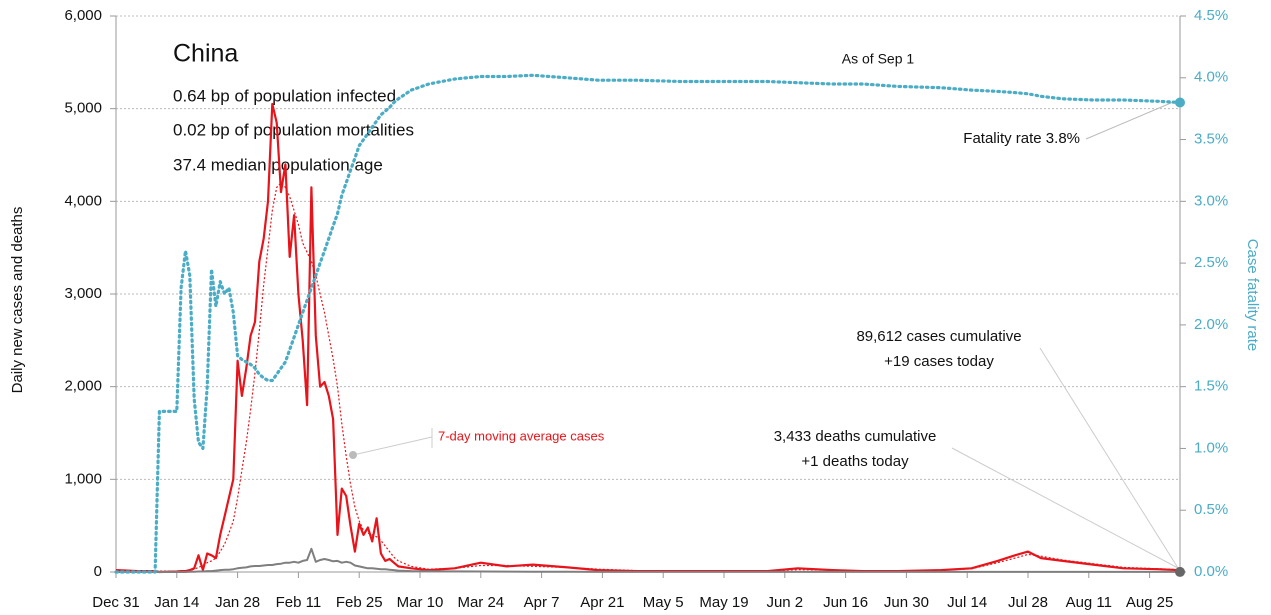 The height and width of the screenshot is (615, 1271). I want to click on chart-title: China, so click(205, 54).